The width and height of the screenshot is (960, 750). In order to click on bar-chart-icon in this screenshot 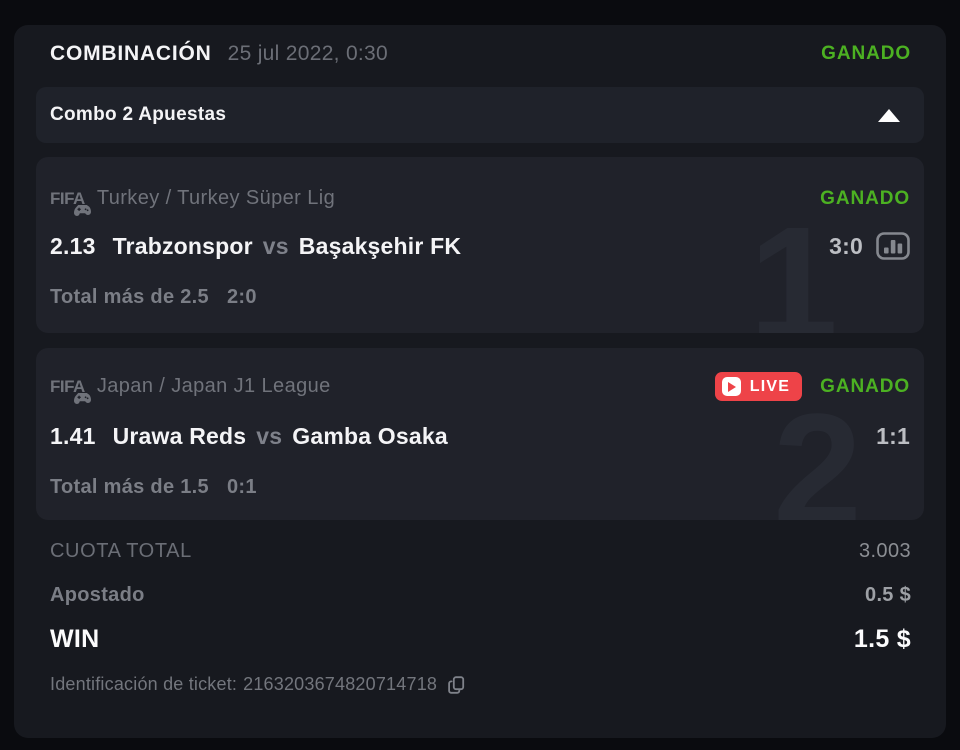, I will do `click(893, 246)`.